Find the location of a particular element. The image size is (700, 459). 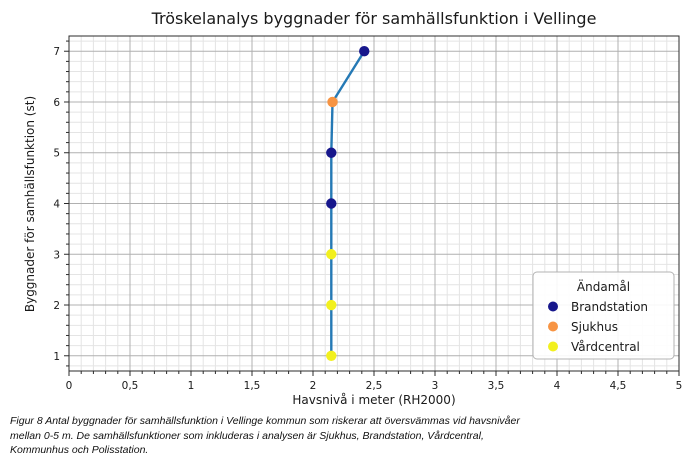

x-tick-label: 1 is located at coordinates (191, 386).